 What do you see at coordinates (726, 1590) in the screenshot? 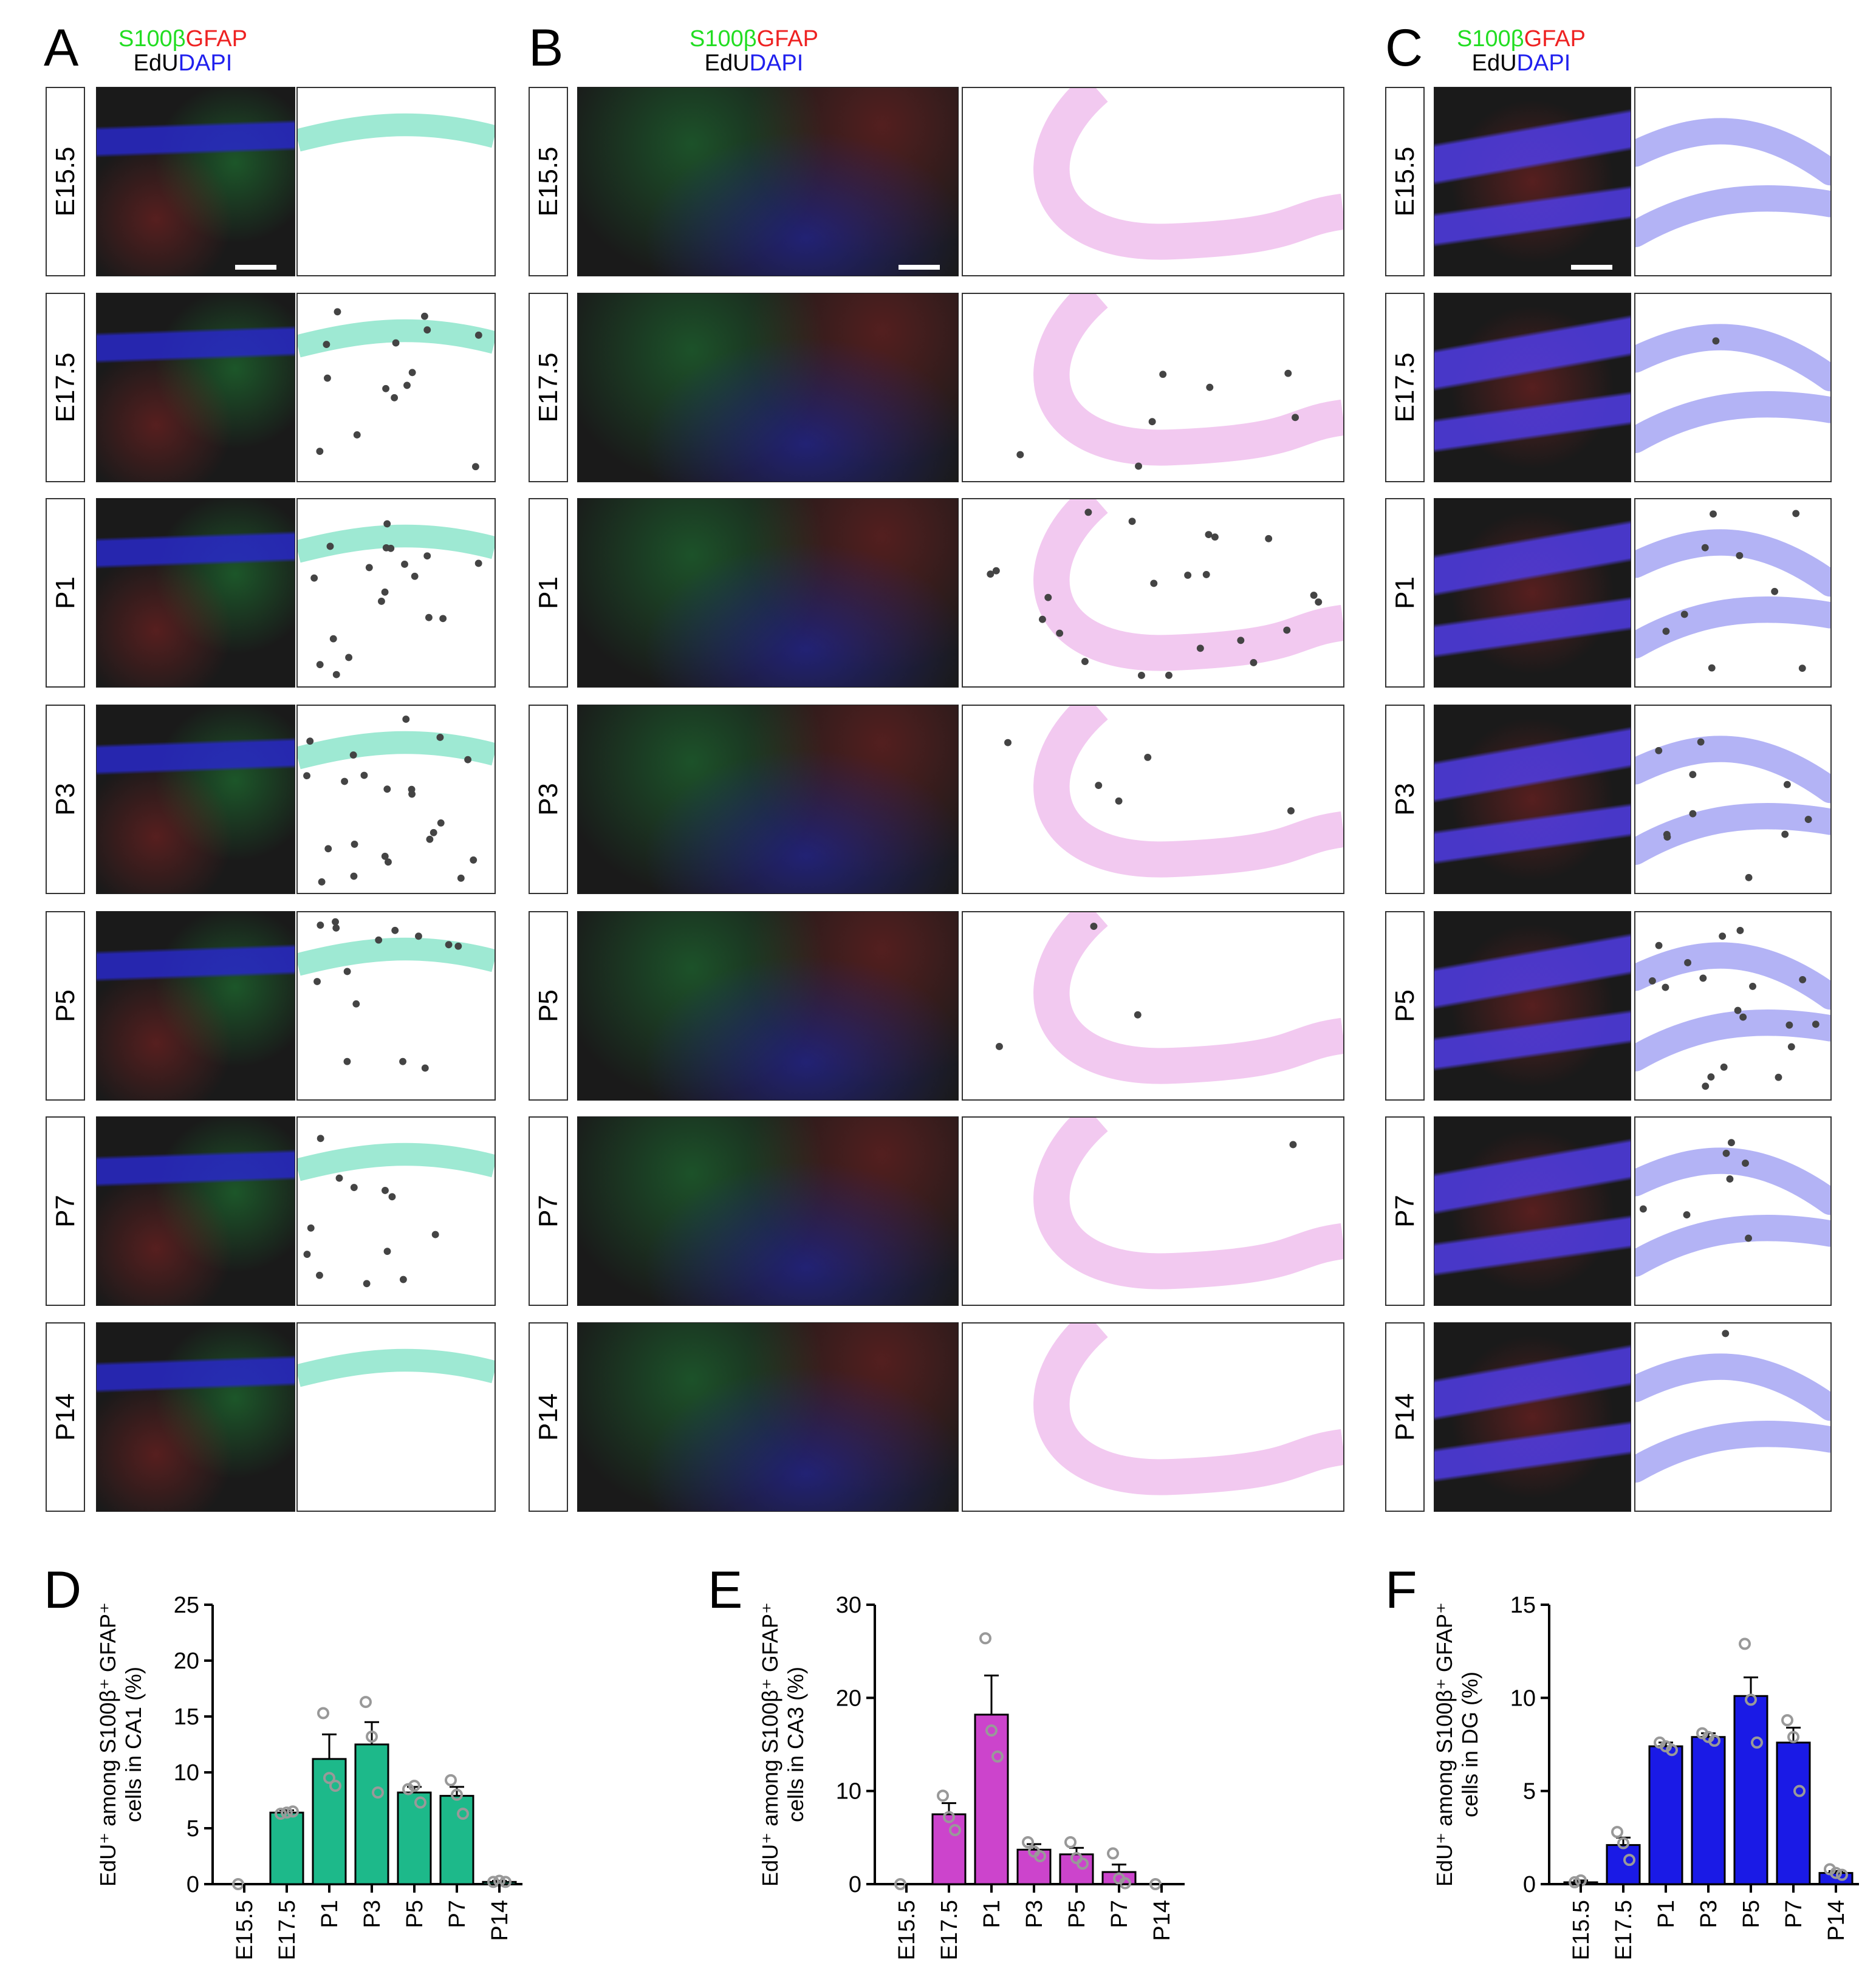
I see `panel-label-e: E` at bounding box center [726, 1590].